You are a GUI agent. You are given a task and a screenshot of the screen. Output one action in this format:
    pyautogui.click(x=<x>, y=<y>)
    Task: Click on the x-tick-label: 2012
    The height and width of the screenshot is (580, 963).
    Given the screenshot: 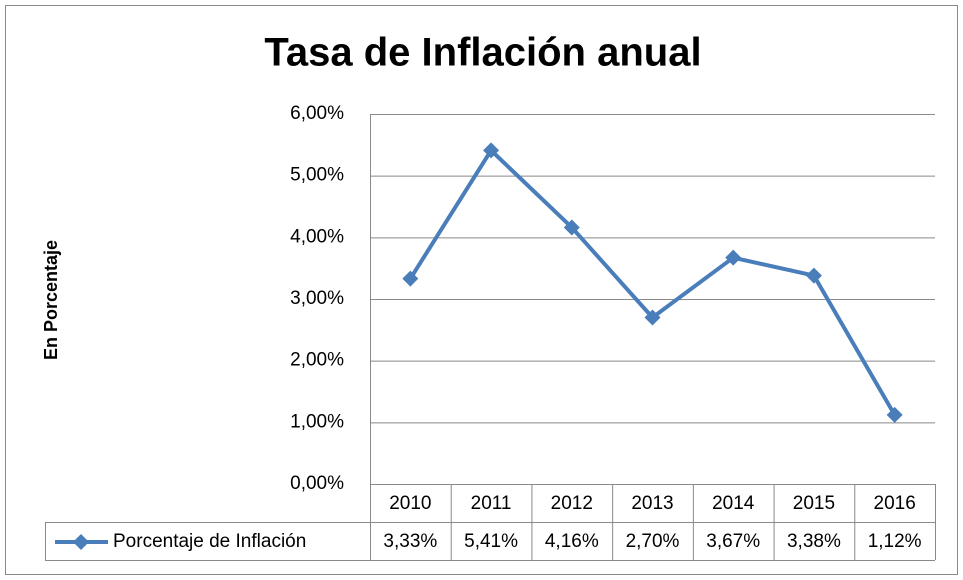 What is the action you would take?
    pyautogui.click(x=572, y=503)
    